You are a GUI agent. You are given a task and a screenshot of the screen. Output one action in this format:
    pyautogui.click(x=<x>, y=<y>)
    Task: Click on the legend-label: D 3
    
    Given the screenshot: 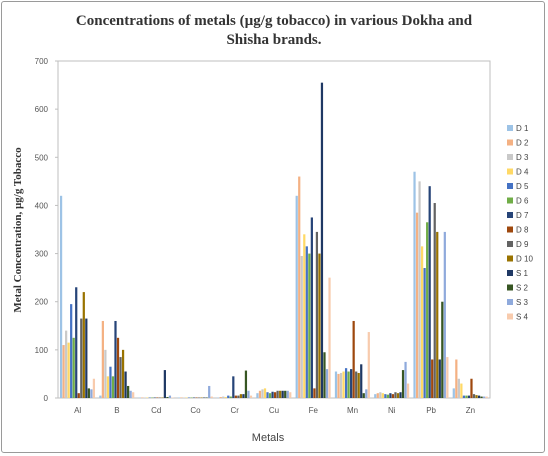 What is the action you would take?
    pyautogui.click(x=522, y=157)
    